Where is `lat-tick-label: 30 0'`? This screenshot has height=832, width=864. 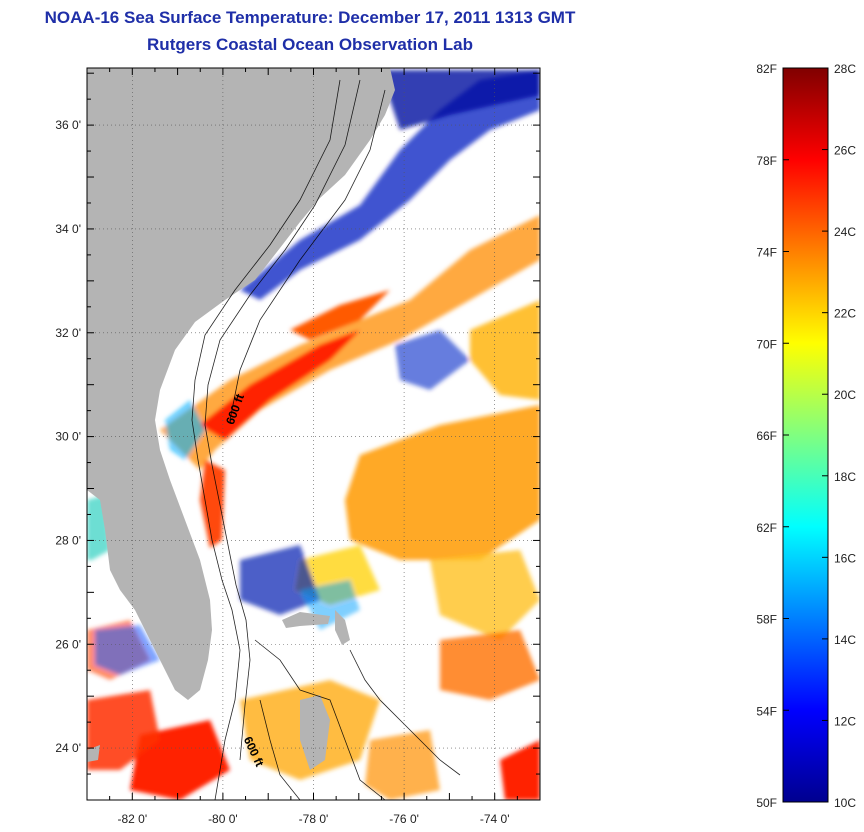
lat-tick-label: 30 0' is located at coordinates (68, 437).